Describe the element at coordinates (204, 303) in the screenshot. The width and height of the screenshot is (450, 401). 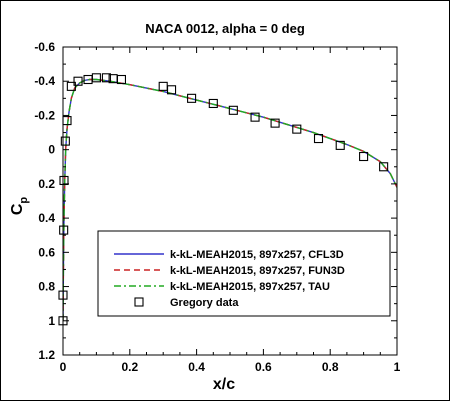
I see `legend-label-markers: Gregory data` at that location.